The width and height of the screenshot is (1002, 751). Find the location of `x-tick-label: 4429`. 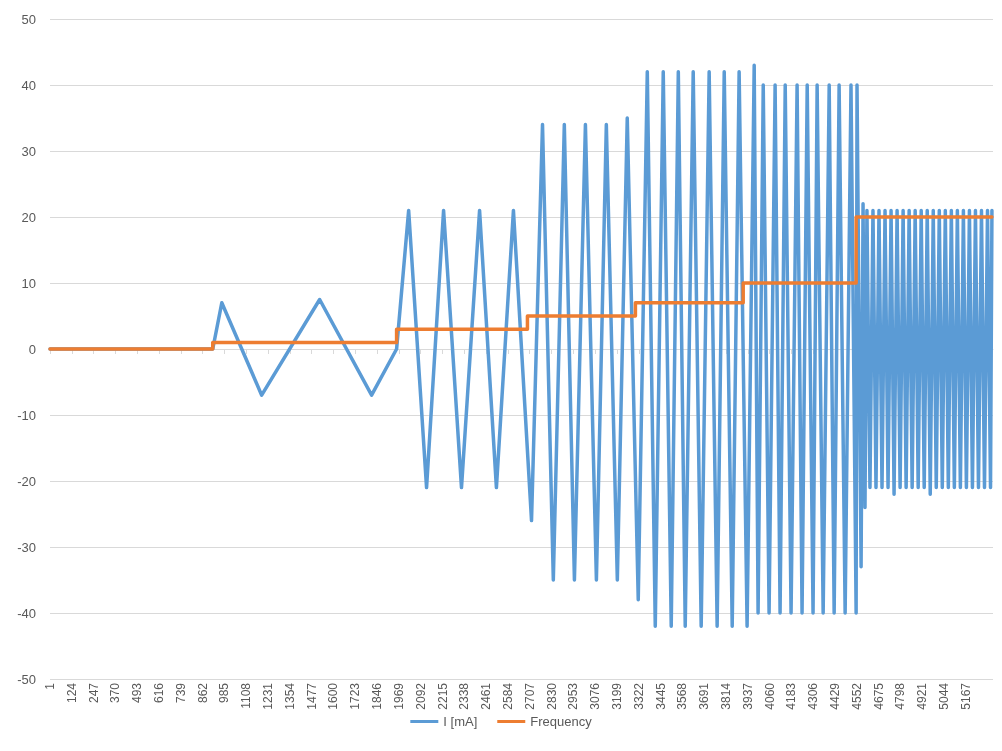

x-tick-label: 4429 is located at coordinates (835, 696).